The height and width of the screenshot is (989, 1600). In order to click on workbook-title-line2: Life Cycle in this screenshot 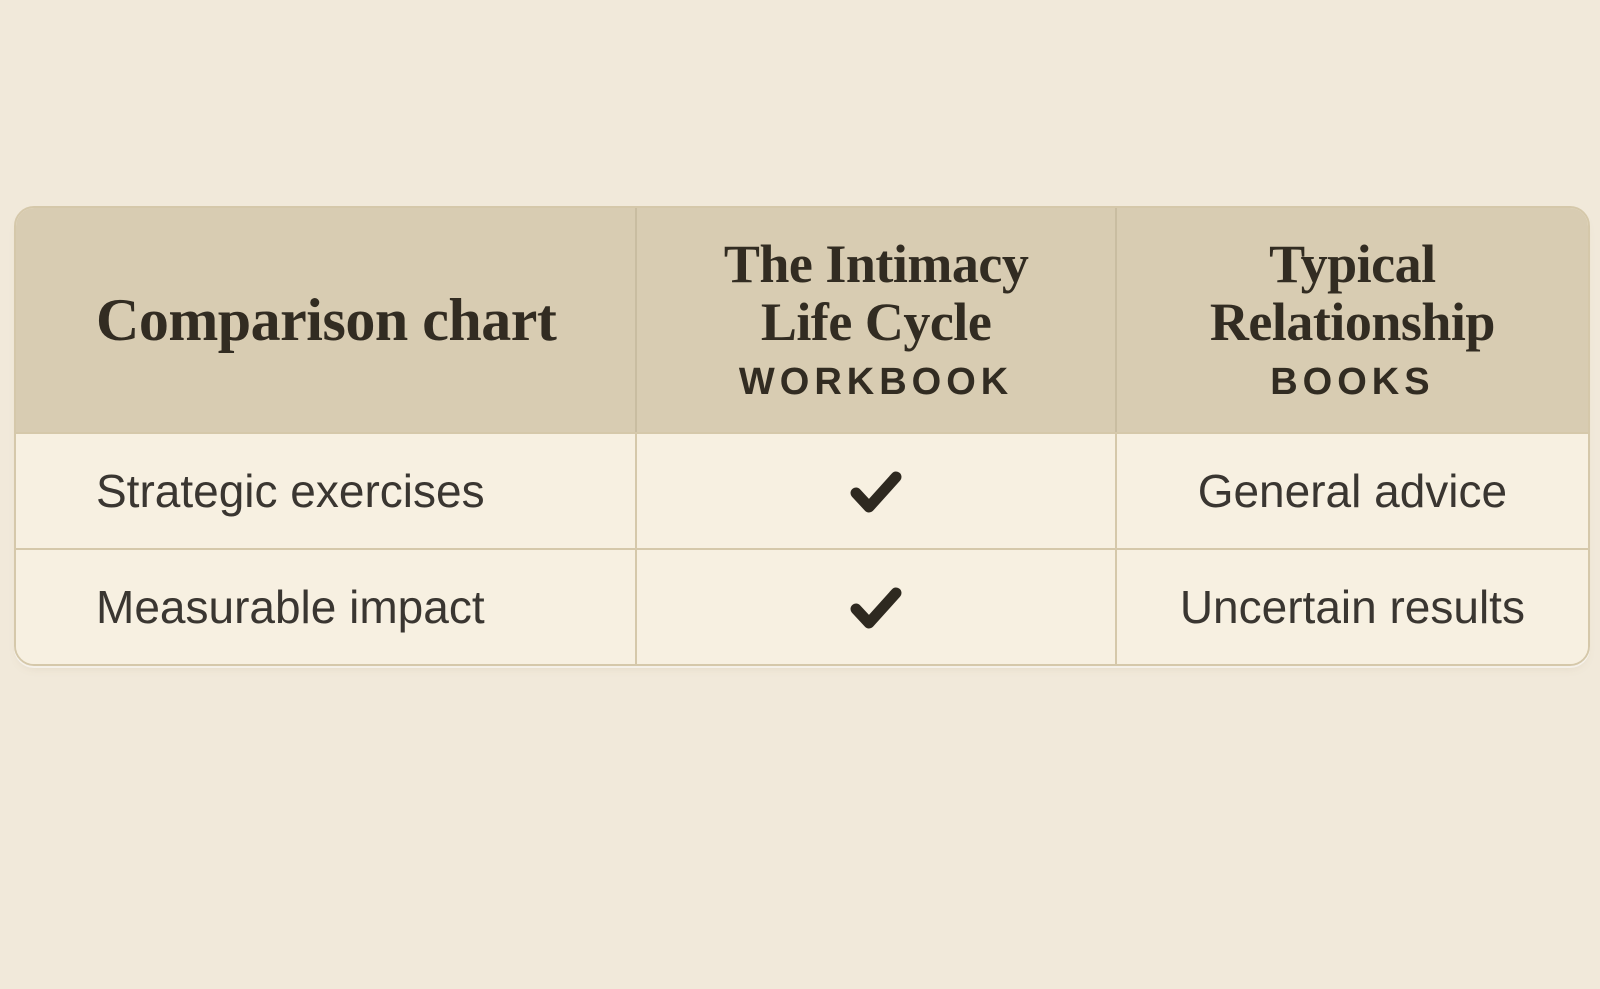, I will do `click(876, 321)`.